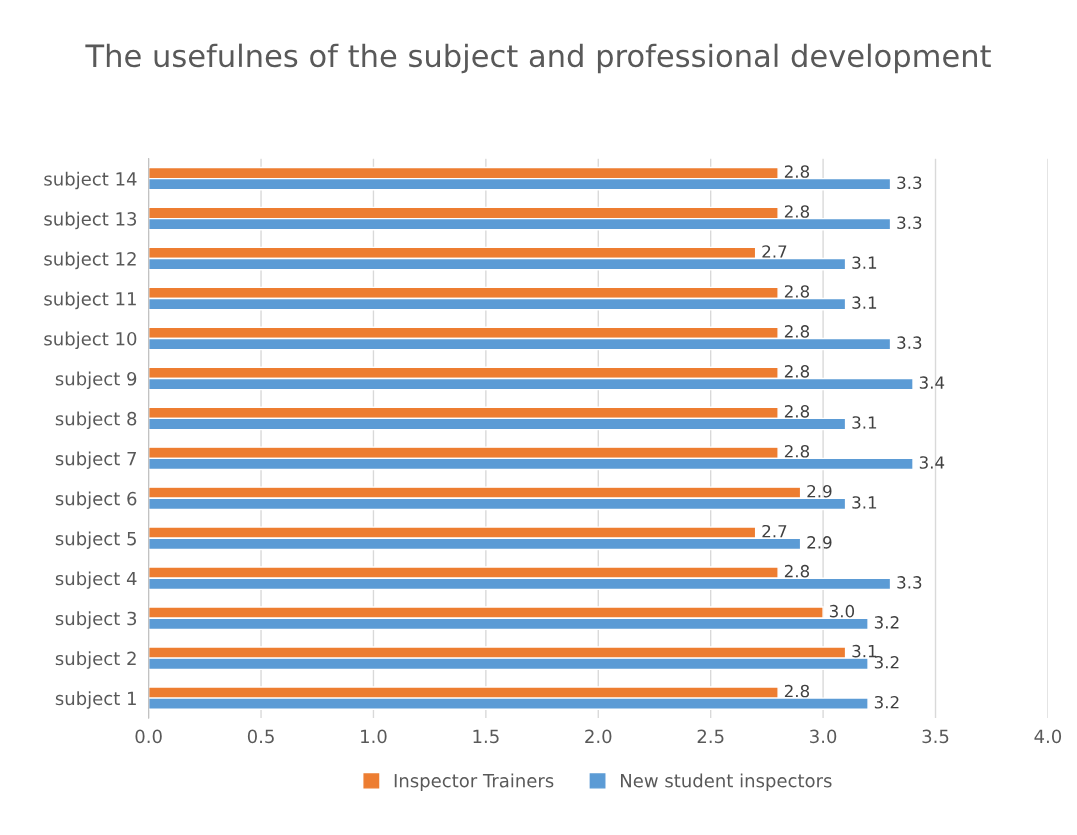  Describe the element at coordinates (95, 660) in the screenshot. I see `y-tick-label: subject 2` at that location.